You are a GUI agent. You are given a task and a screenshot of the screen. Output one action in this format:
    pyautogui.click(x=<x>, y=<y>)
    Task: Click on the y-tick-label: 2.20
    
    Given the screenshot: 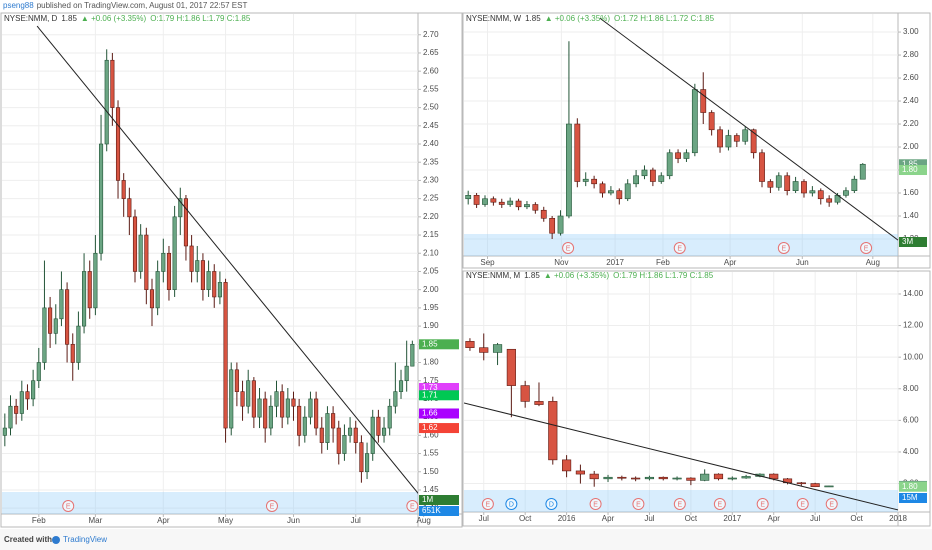 What is the action you would take?
    pyautogui.click(x=911, y=123)
    